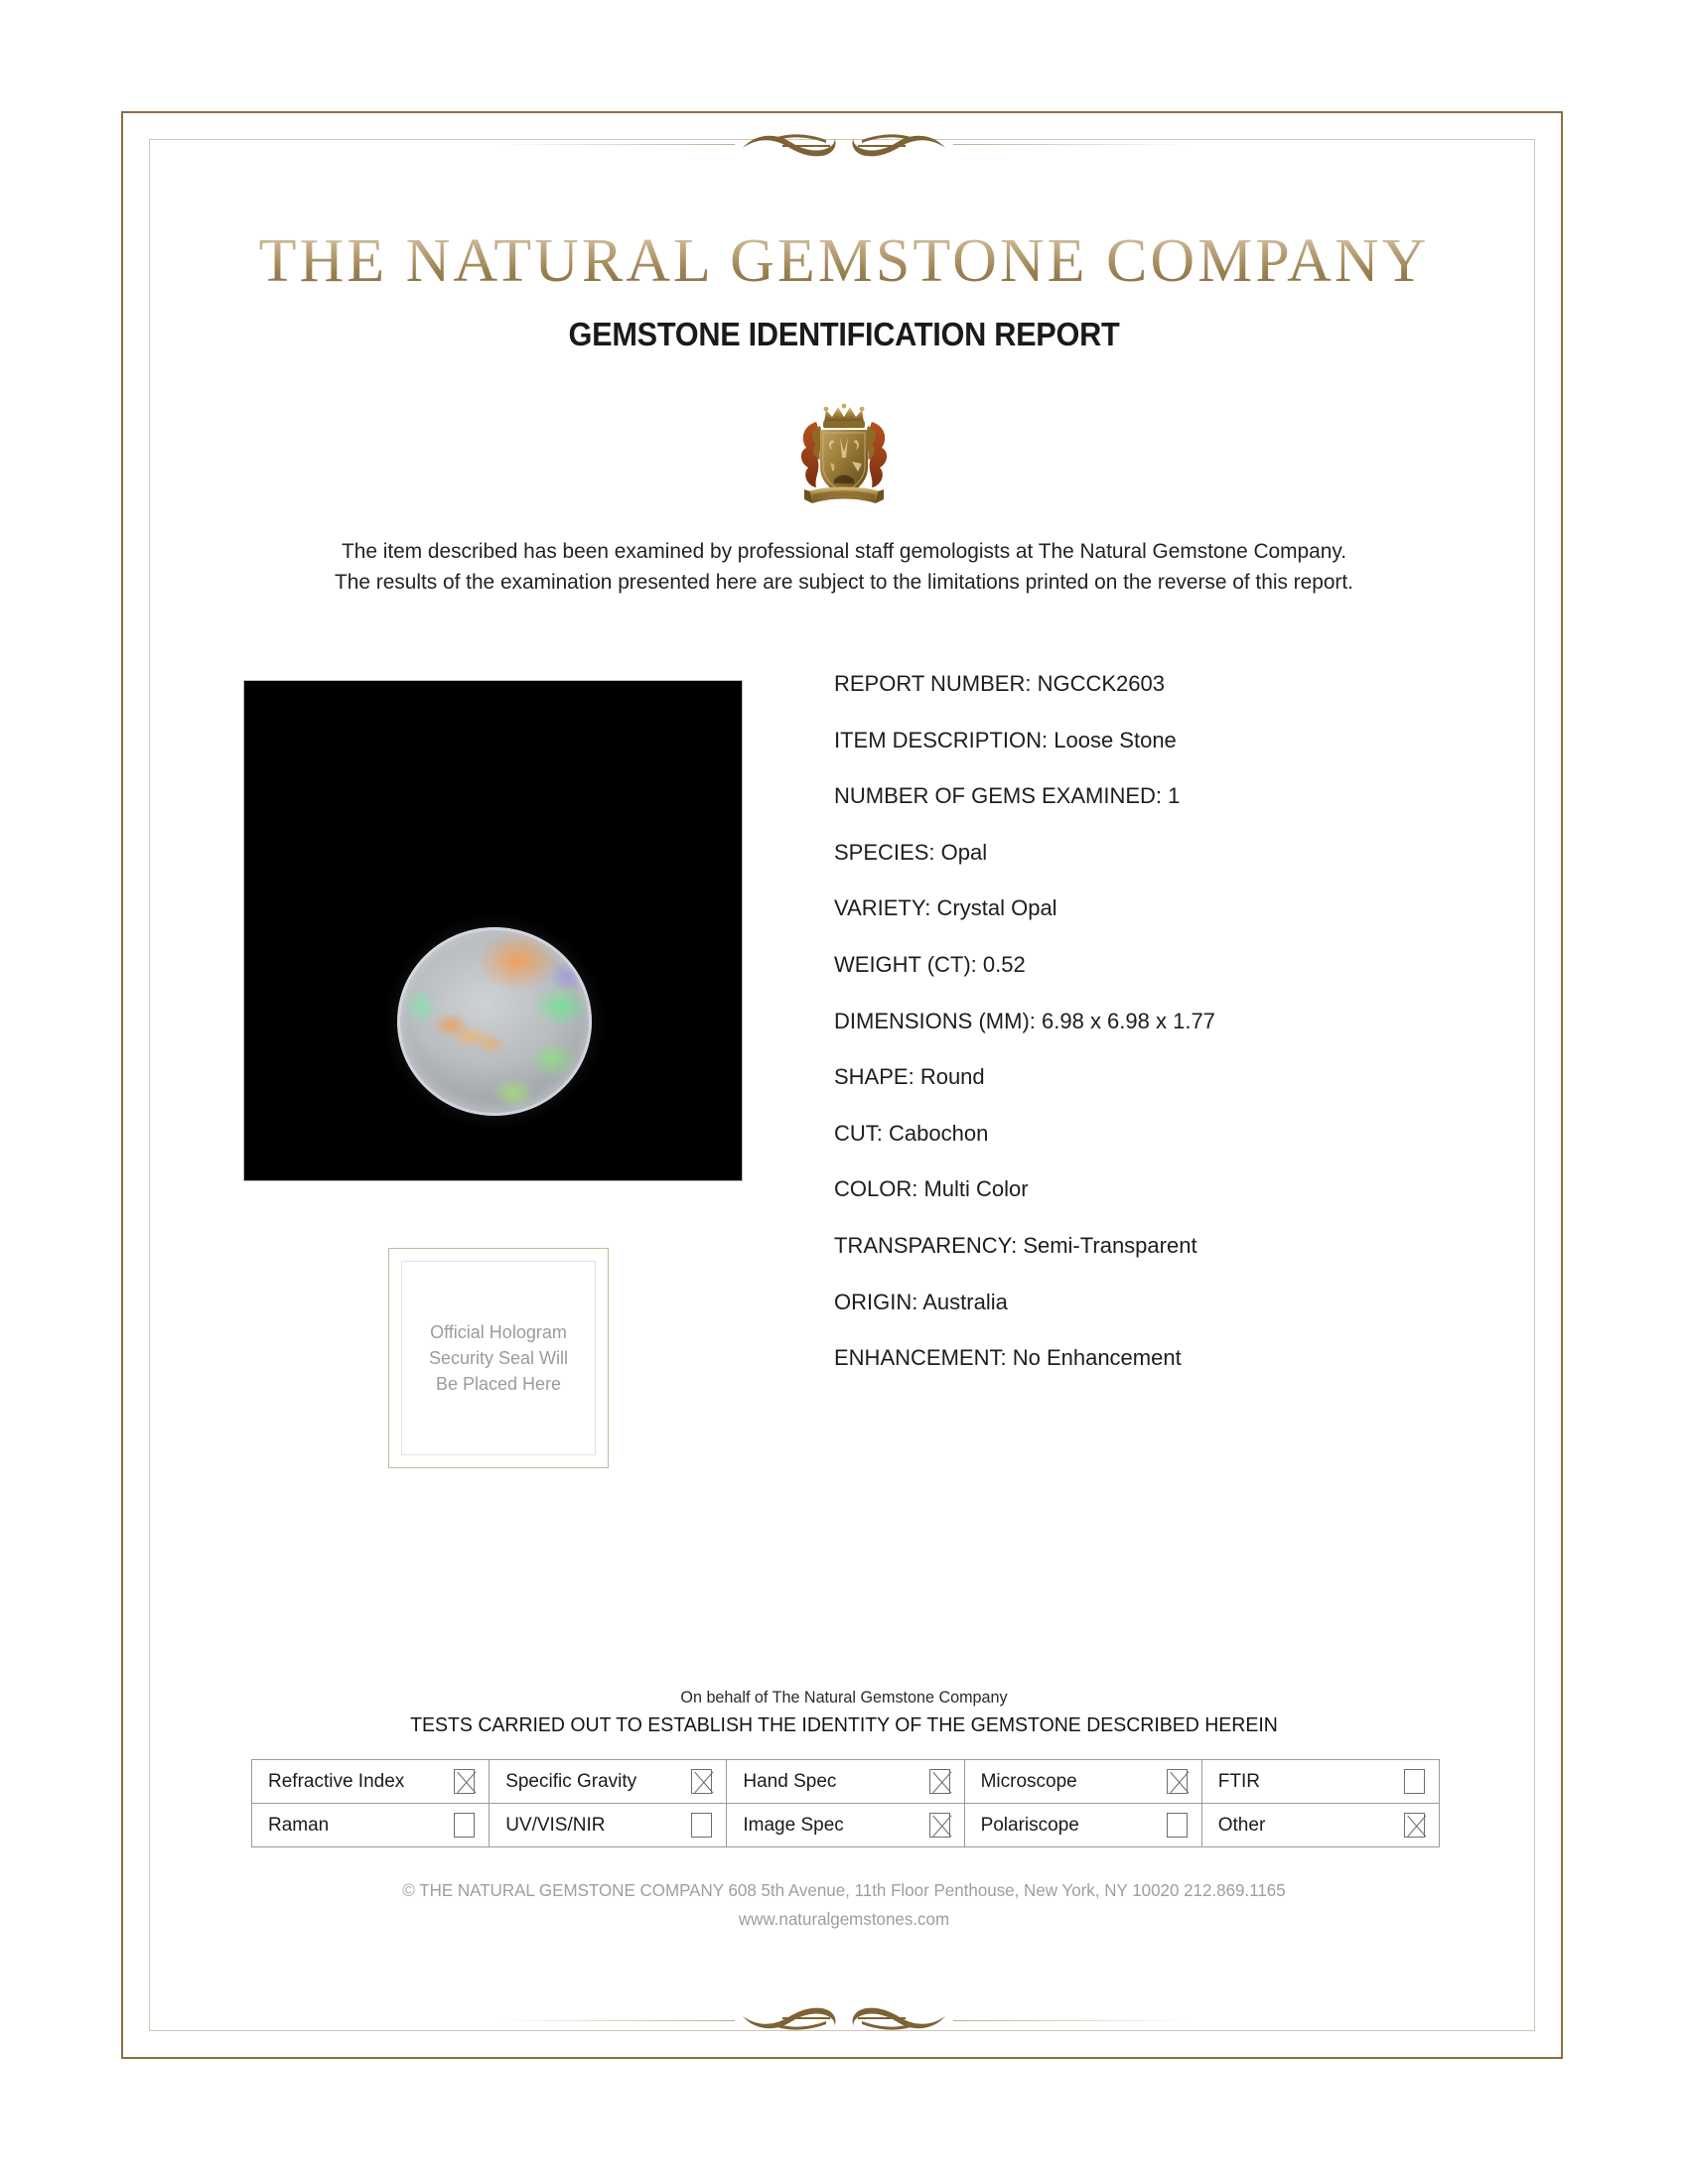 This screenshot has height=2184, width=1688. What do you see at coordinates (1142, 1302) in the screenshot?
I see `detail-row: ORIGIN: Australia` at bounding box center [1142, 1302].